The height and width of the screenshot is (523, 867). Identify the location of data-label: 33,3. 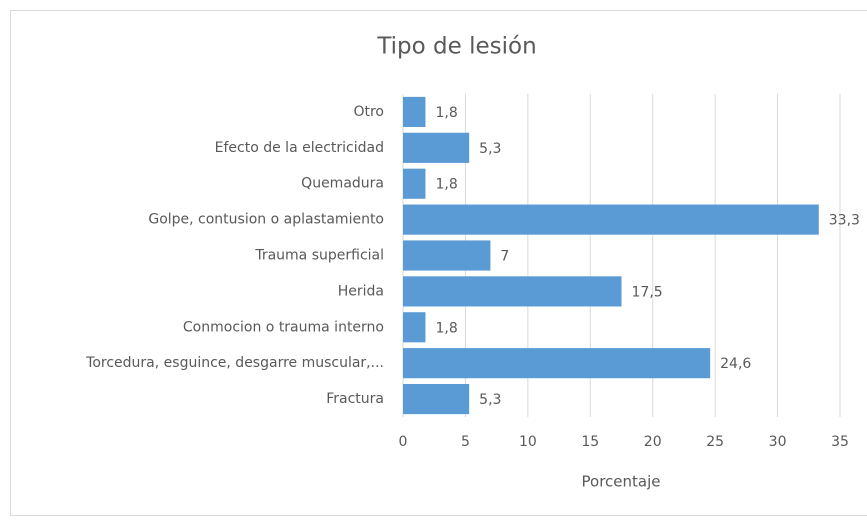
(844, 221).